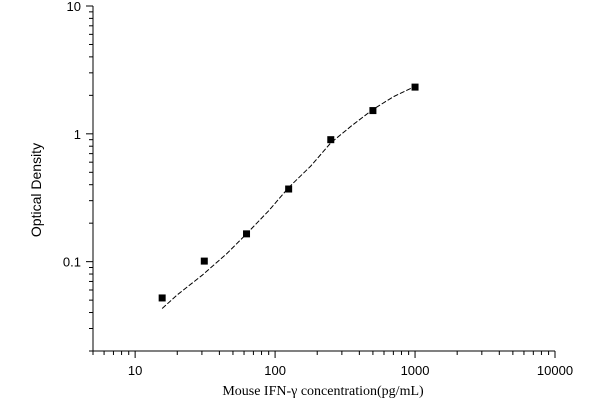 The image size is (600, 400). What do you see at coordinates (275, 370) in the screenshot?
I see `x-tick-label: 100` at bounding box center [275, 370].